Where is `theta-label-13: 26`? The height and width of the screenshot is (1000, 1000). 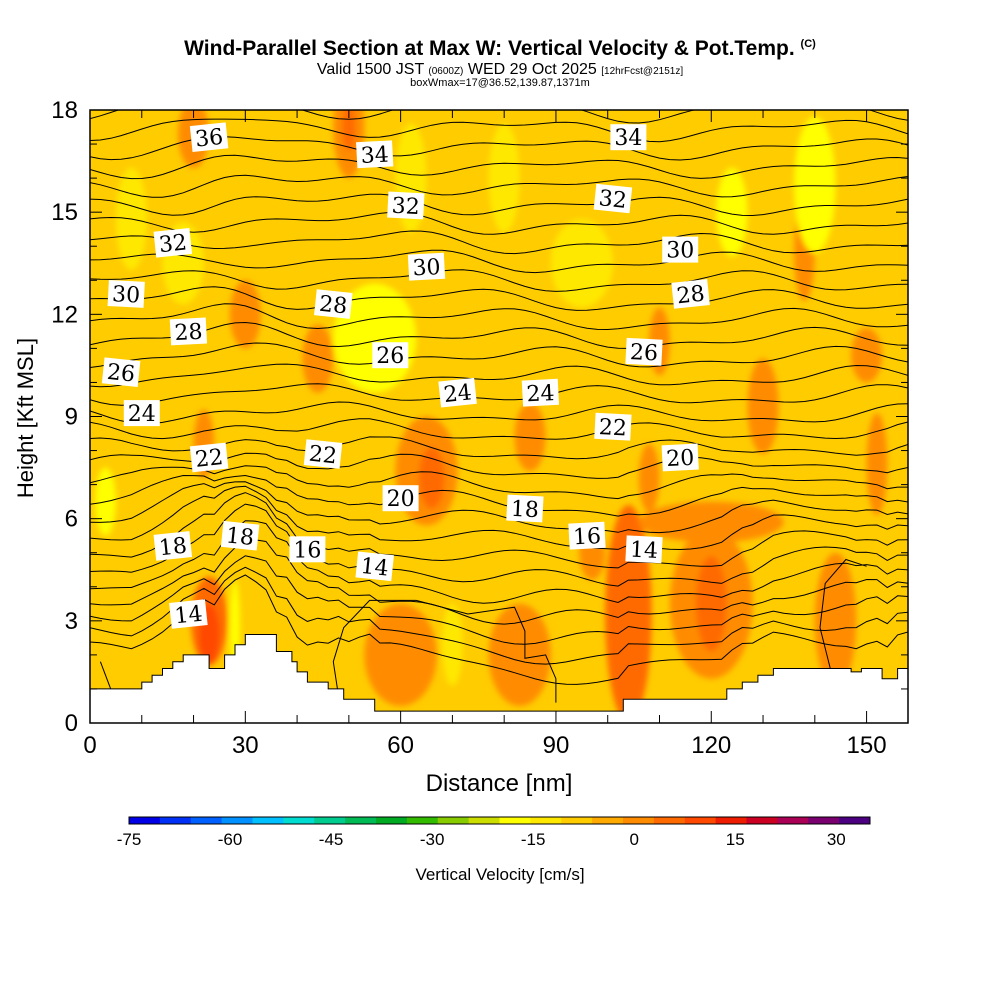
theta-label-13: 26 is located at coordinates (644, 352).